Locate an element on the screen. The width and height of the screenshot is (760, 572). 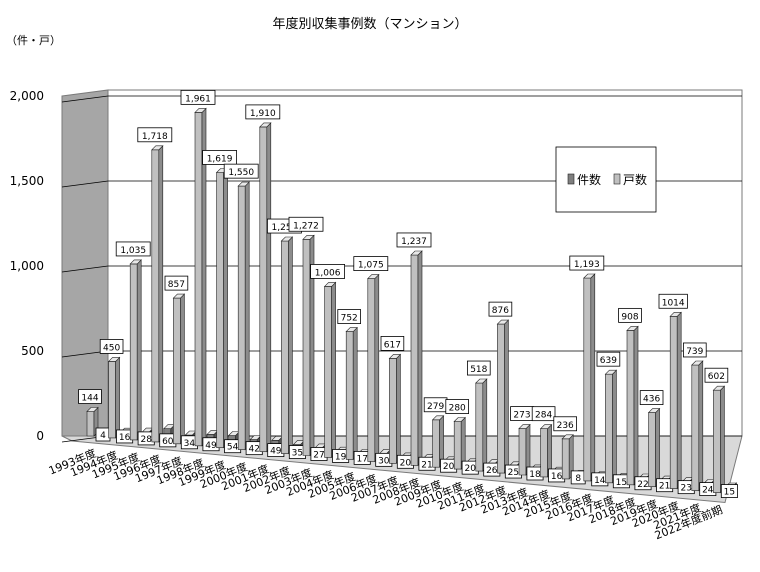
svg-text: 60 is located at coordinates (168, 442).